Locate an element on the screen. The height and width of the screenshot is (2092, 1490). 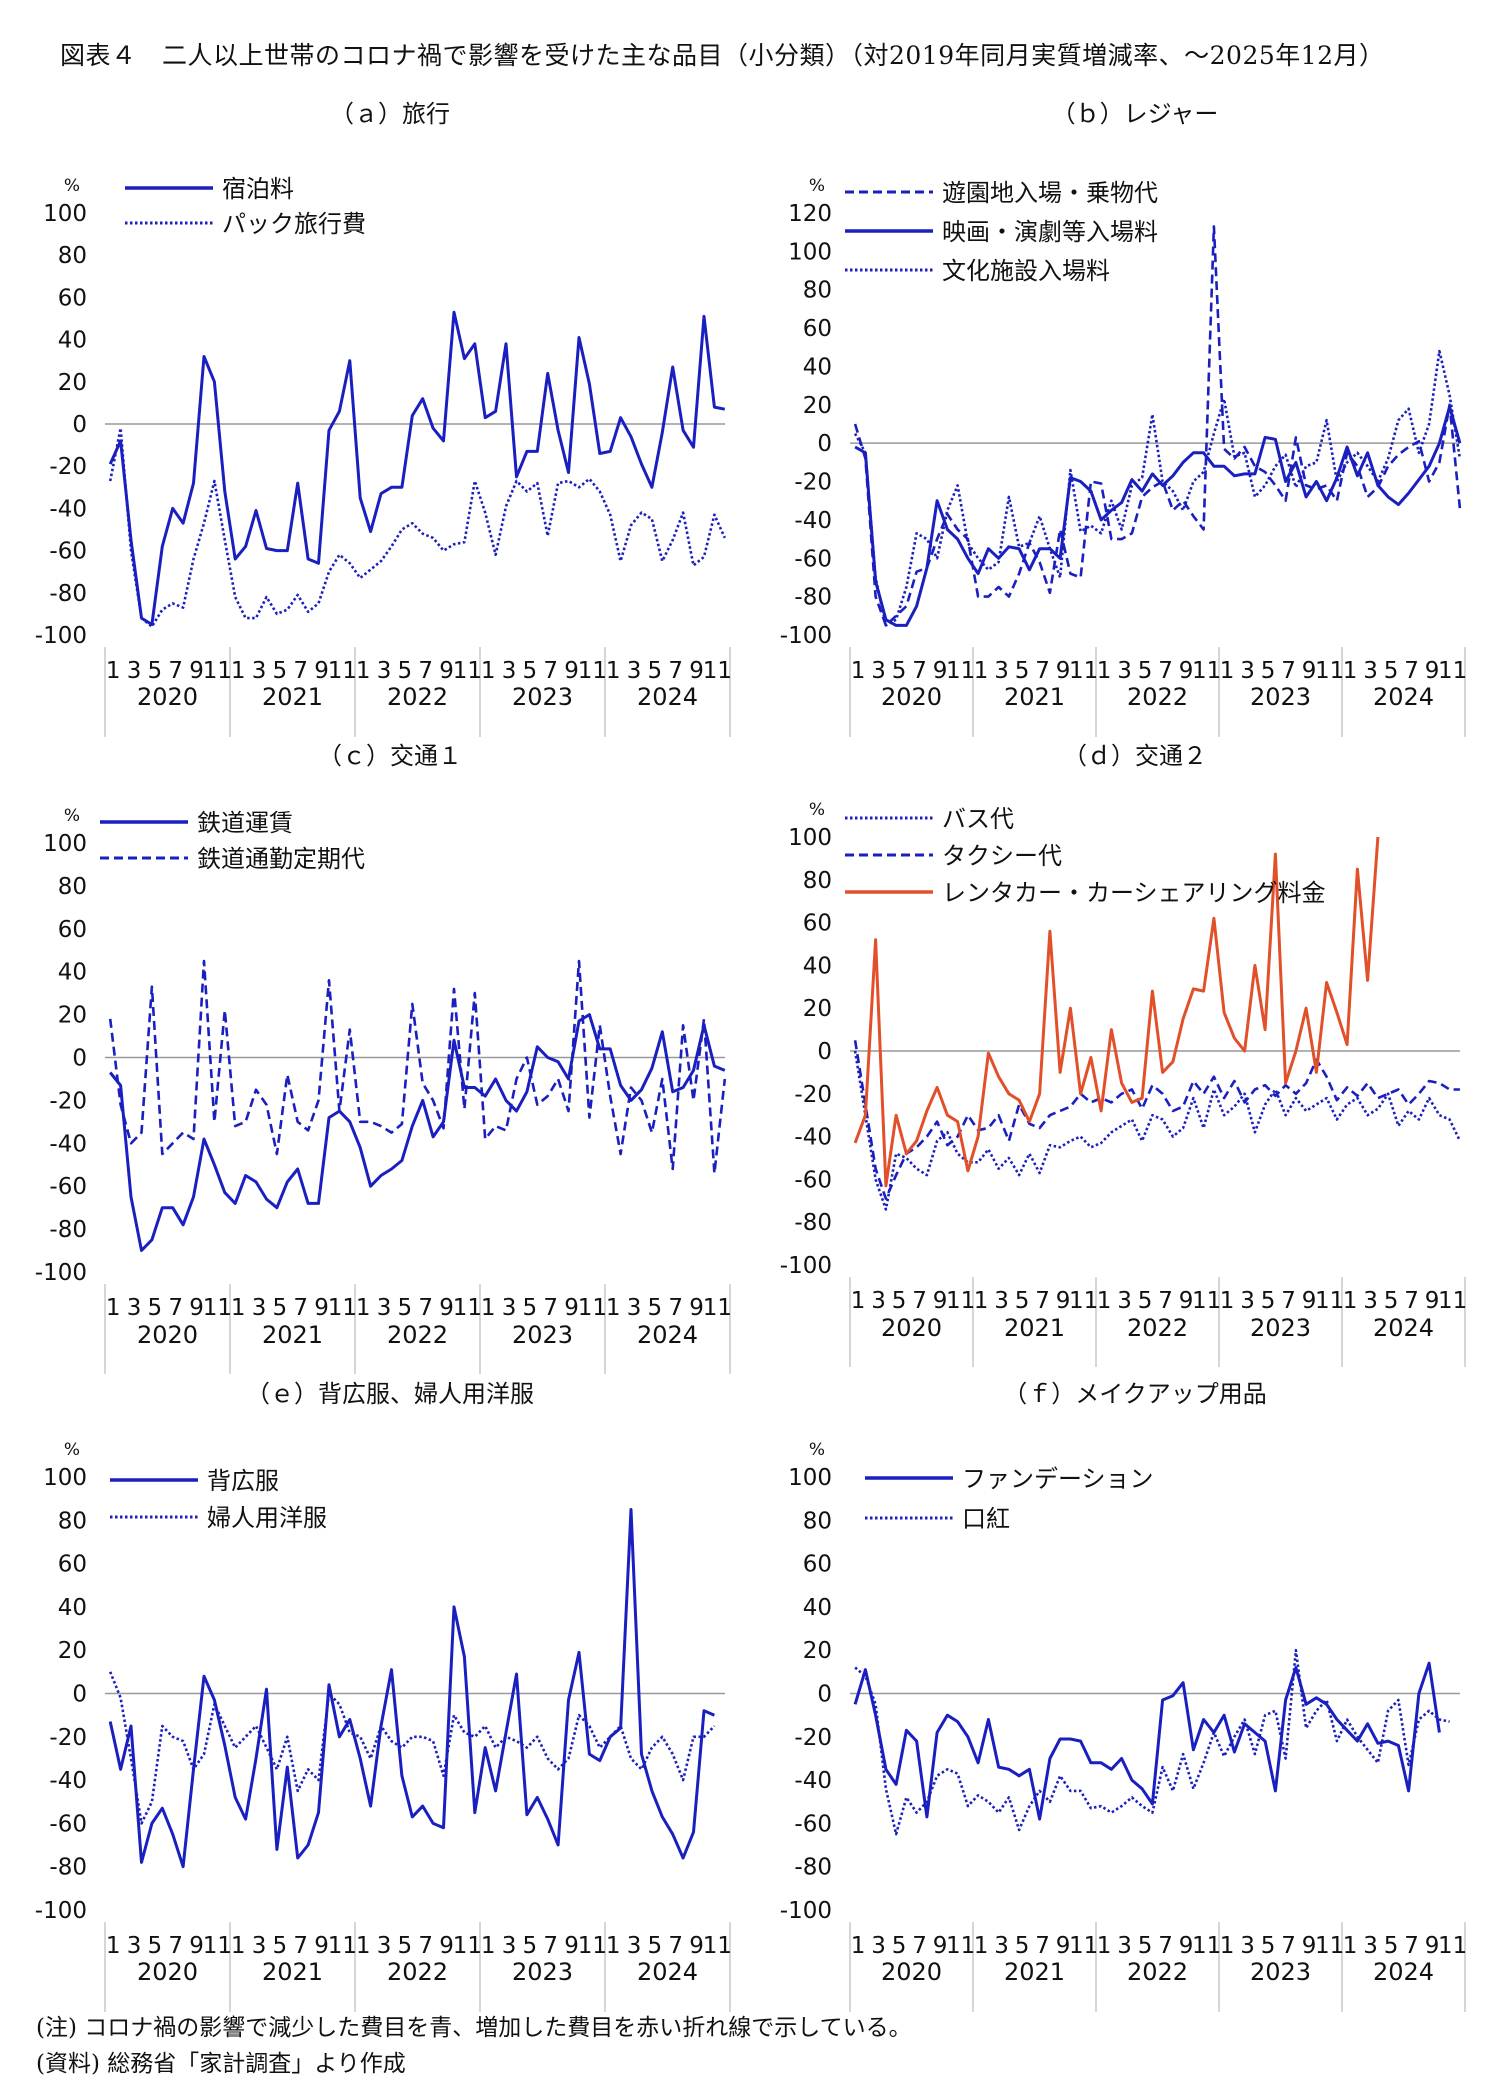
x-year-label: 2021 is located at coordinates (292, 1972).